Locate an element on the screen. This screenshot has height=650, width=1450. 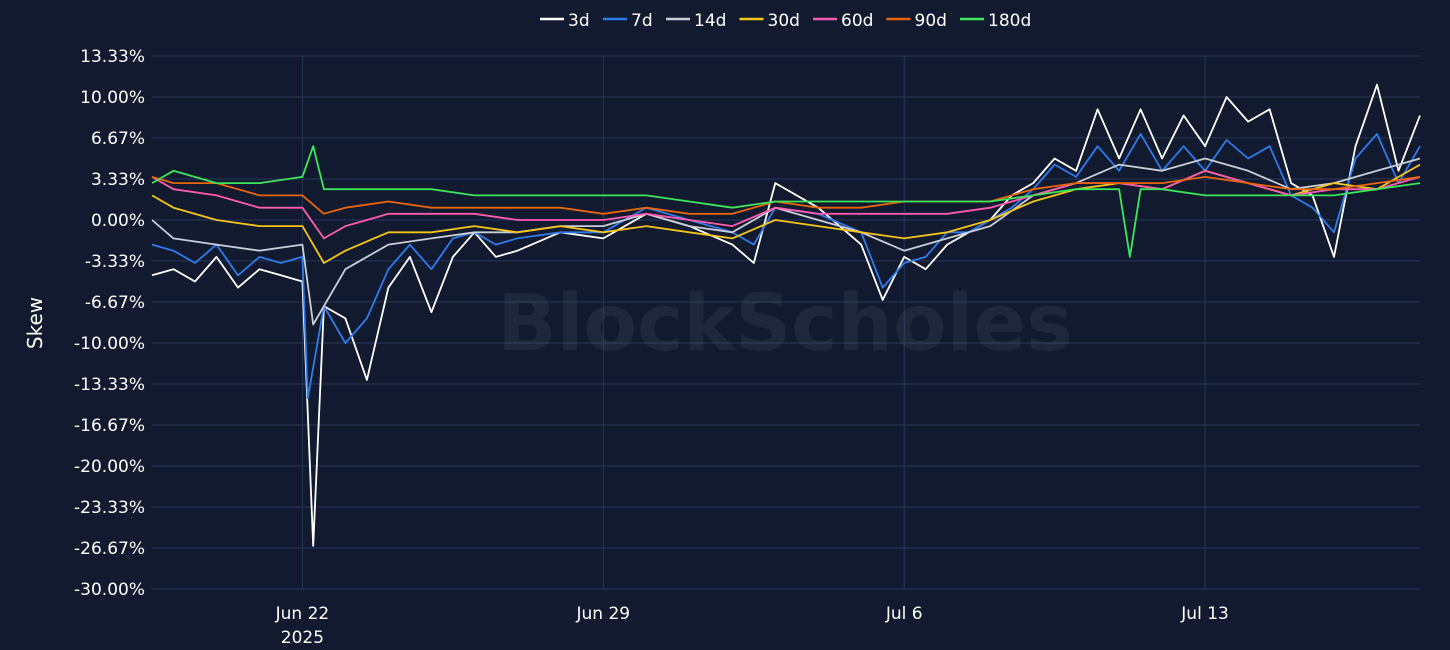
y-tick-label: -10.00% is located at coordinates (109, 344).